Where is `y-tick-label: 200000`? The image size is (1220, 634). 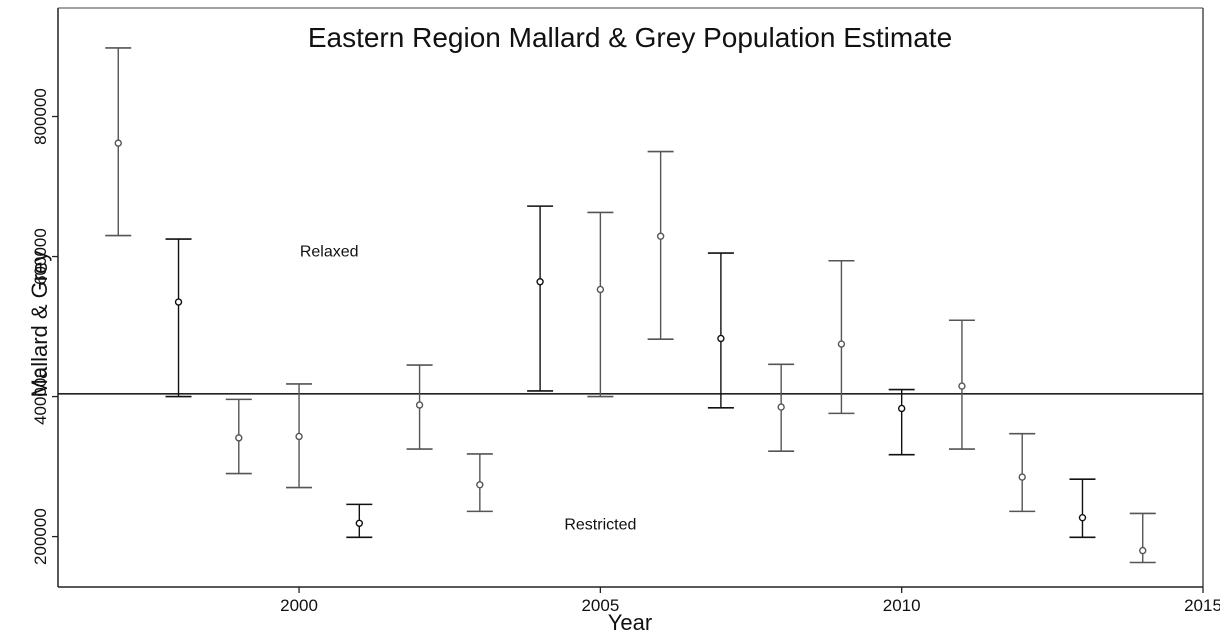 y-tick-label: 200000 is located at coordinates (40, 536).